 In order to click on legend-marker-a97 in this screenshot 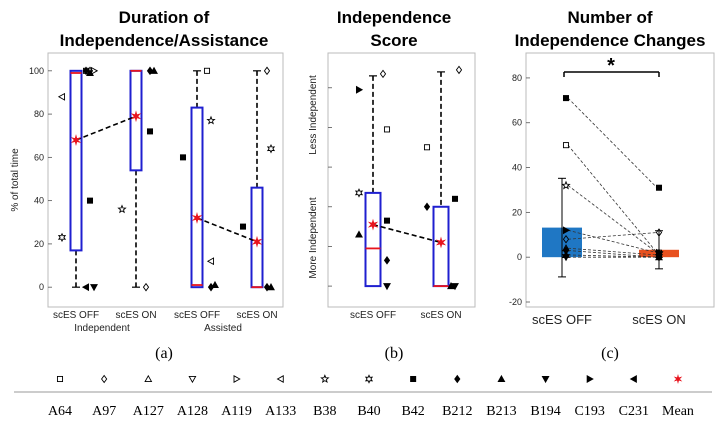, I will do `click(104, 379)`.